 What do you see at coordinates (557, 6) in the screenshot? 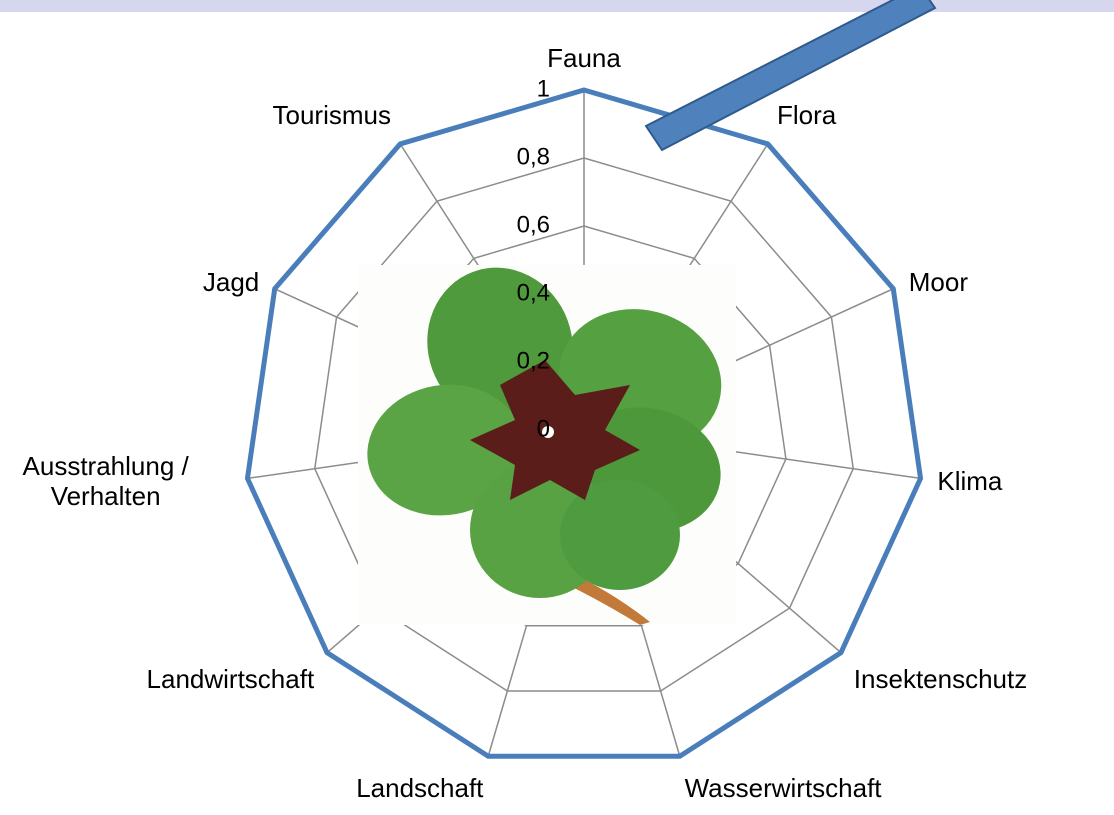
I see `top-bar` at bounding box center [557, 6].